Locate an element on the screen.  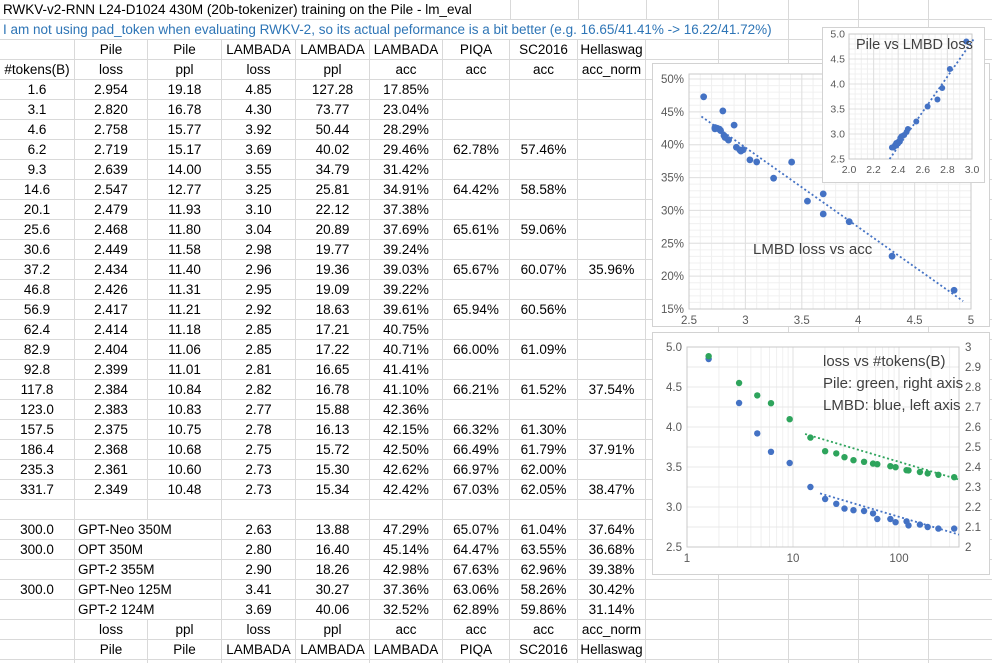
data-cell: 39.61% is located at coordinates (406, 310).